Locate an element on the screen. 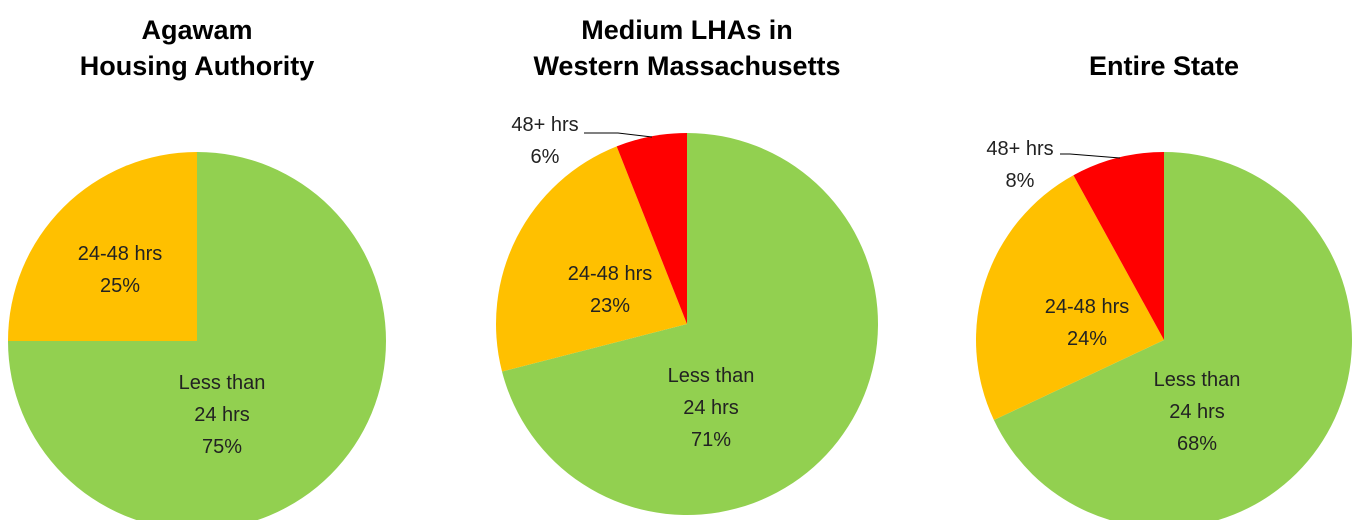 This screenshot has height=520, width=1354. slice-value: 25% is located at coordinates (120, 286).